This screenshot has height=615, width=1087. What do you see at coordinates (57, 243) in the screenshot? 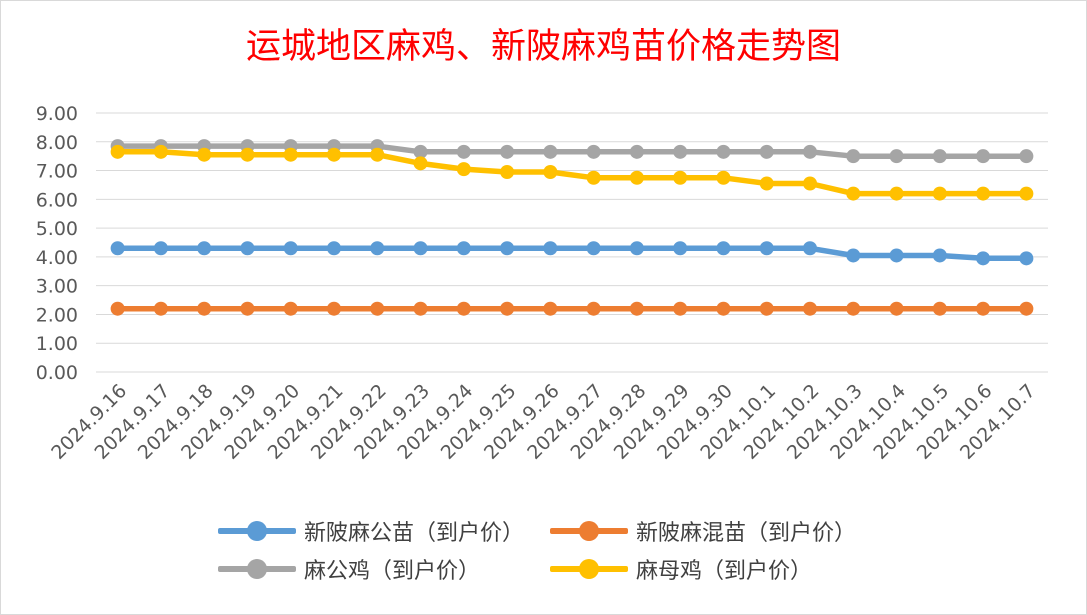
I see `y-axis-labels: 0.00 1.00 2.00 3.00 4.00 5.00 6.00 7.00 8.00 9.00` at bounding box center [57, 243].